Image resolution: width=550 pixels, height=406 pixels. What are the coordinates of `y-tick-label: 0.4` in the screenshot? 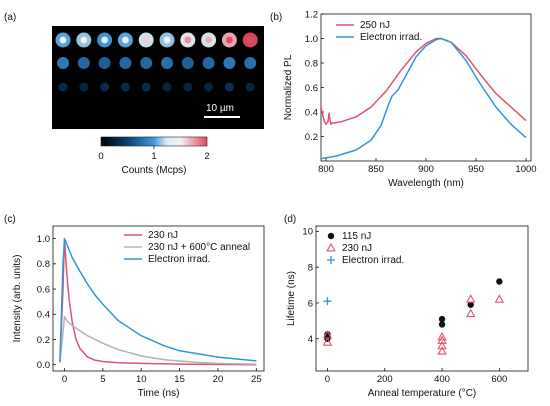 It's located at (43, 315).